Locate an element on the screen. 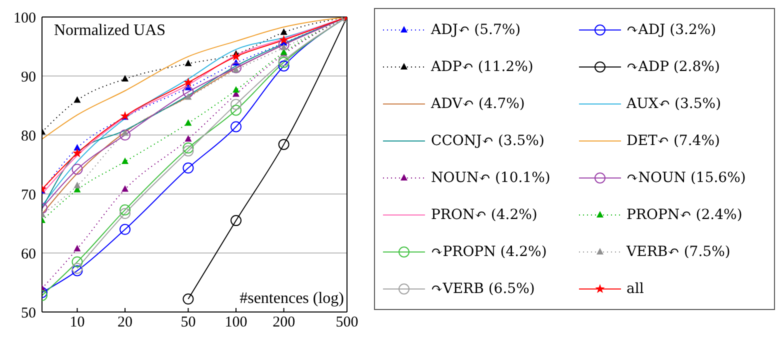 This screenshot has width=783, height=342. legend-label: PROPN↶ (2.4%) is located at coordinates (684, 214).